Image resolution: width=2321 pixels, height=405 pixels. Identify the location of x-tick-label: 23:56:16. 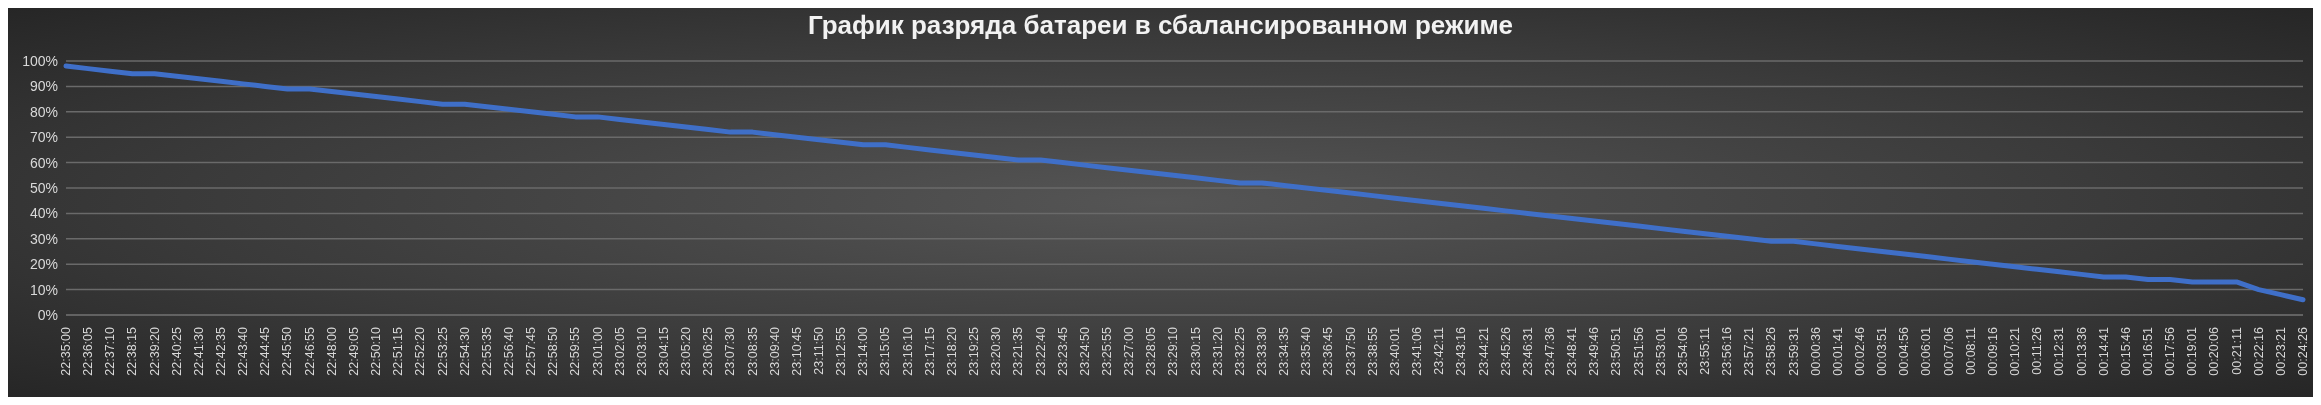
(1727, 351).